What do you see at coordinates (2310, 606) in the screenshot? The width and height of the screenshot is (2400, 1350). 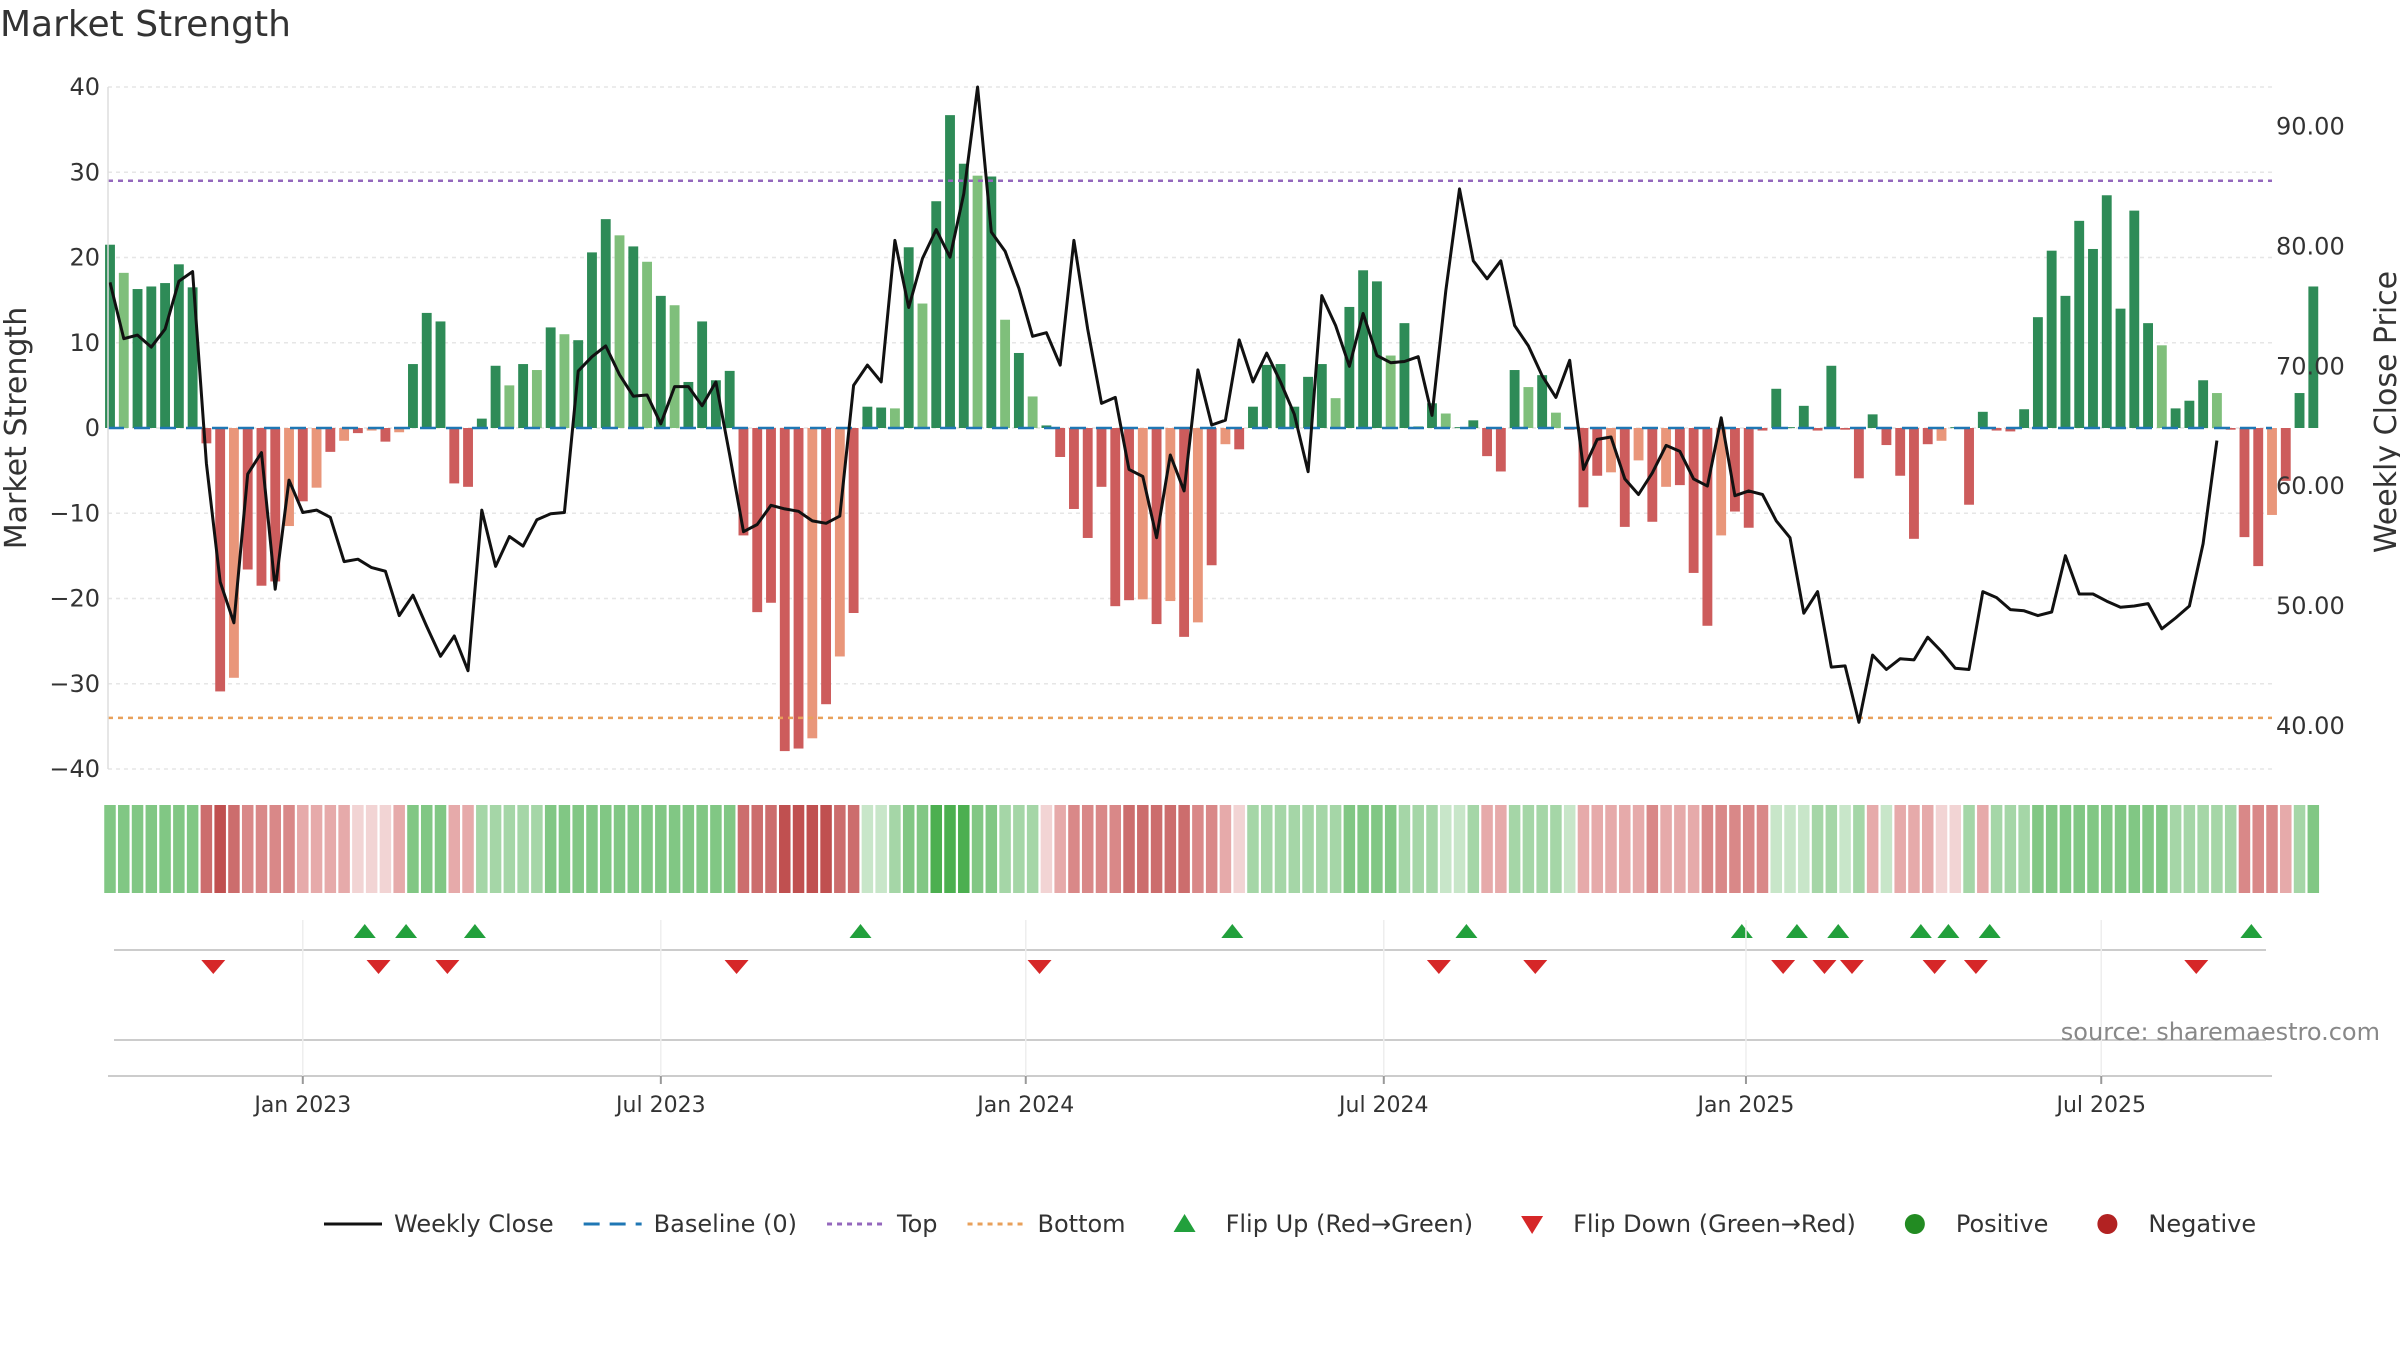 I see `right-tick-label: 50.00` at bounding box center [2310, 606].